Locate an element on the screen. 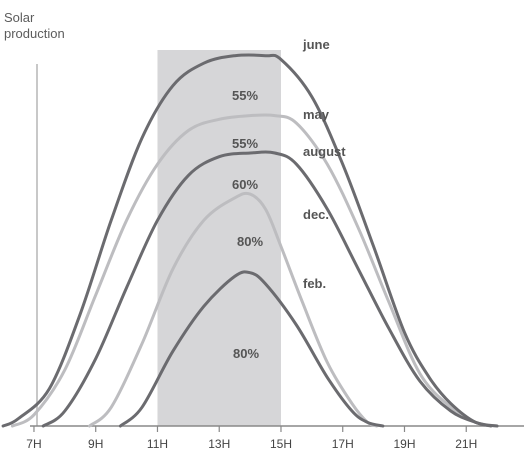  x-tick-label: 19H is located at coordinates (404, 444).